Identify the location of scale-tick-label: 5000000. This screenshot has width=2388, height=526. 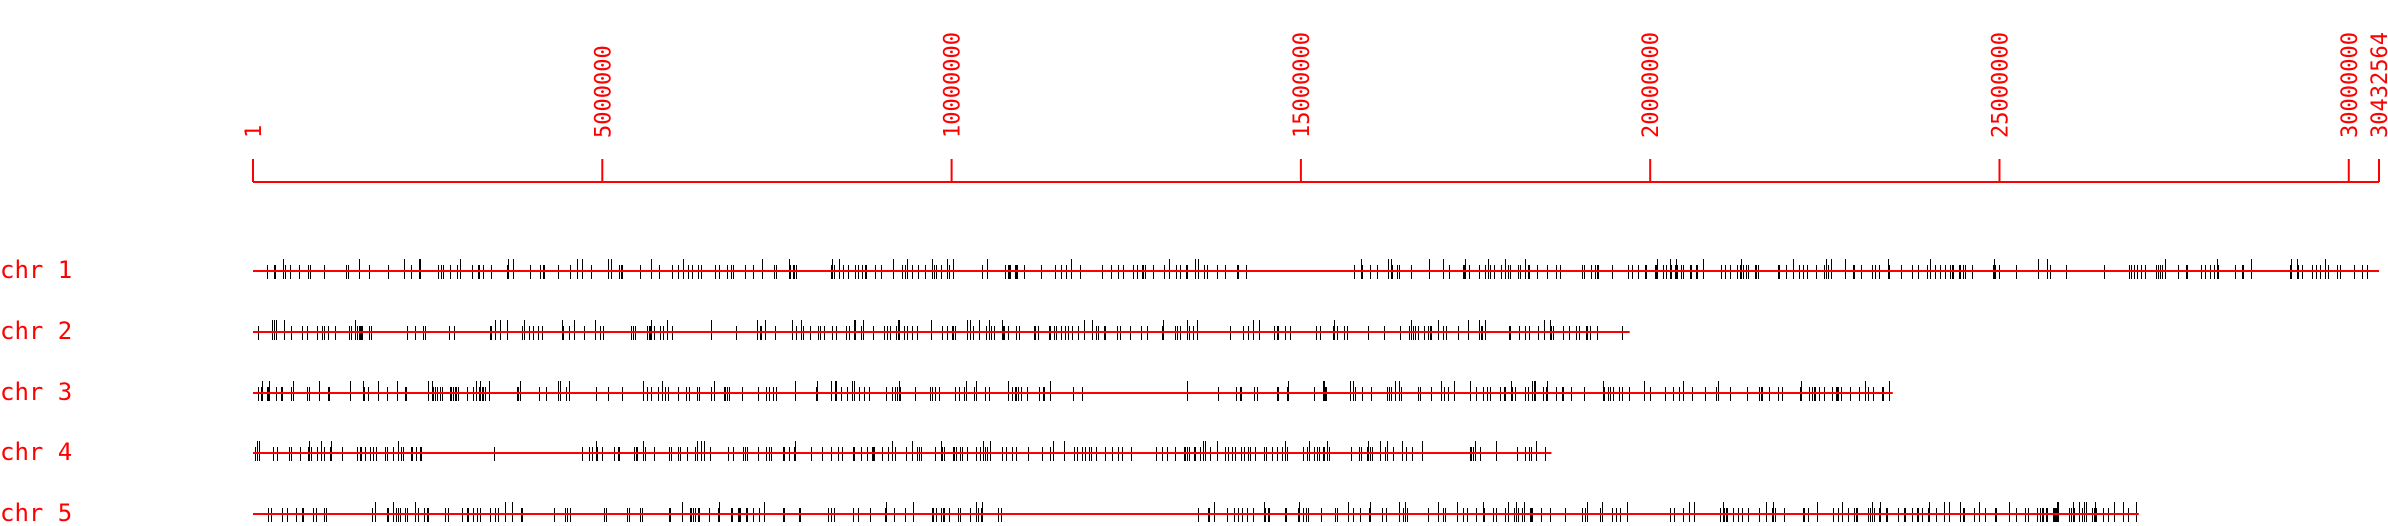
(603, 91).